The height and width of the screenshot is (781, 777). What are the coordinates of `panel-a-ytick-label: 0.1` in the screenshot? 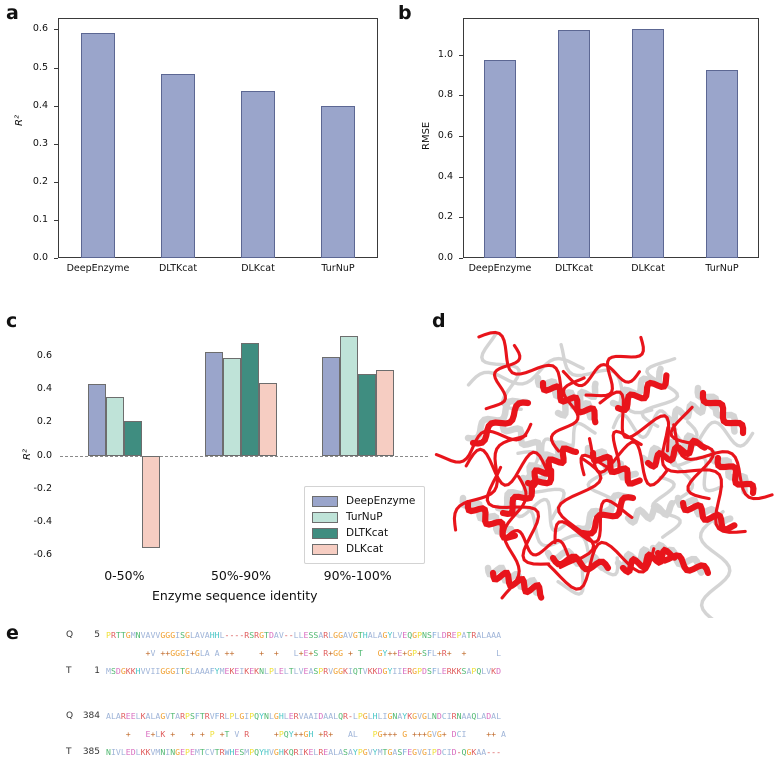 It's located at (40, 219).